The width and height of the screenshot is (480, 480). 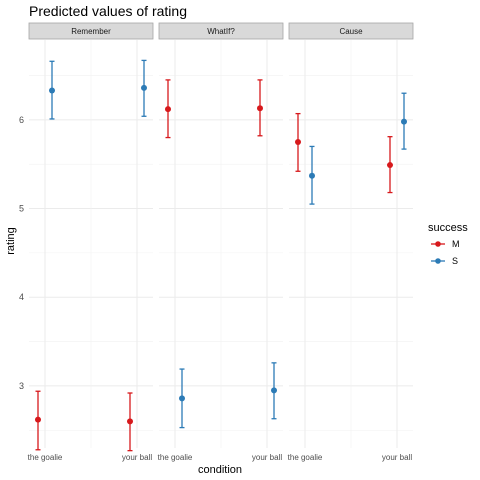 I want to click on facet-strip-label: WhatIf?, so click(x=221, y=31).